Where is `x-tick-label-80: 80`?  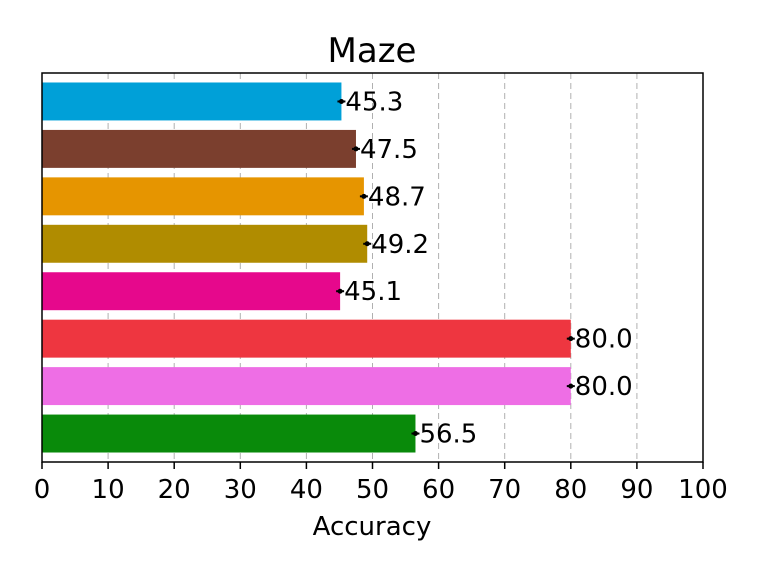 x-tick-label-80: 80 is located at coordinates (570, 490).